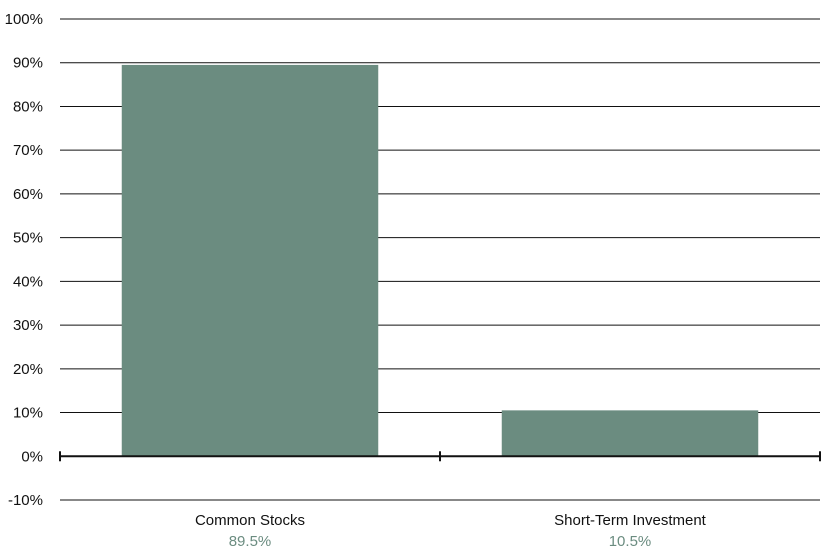 Image resolution: width=824 pixels, height=554 pixels. I want to click on y-tick-label: 90%, so click(28, 63).